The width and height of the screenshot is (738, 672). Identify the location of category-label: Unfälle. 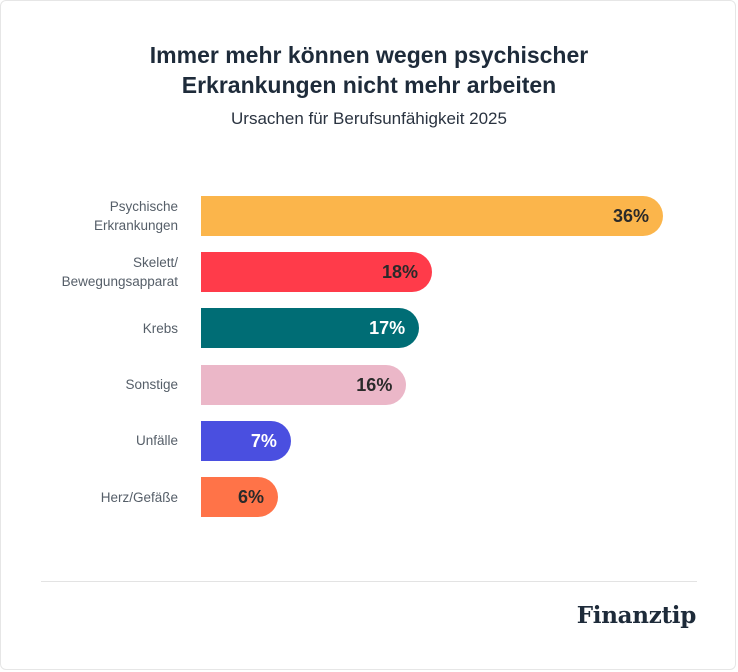
(89, 440).